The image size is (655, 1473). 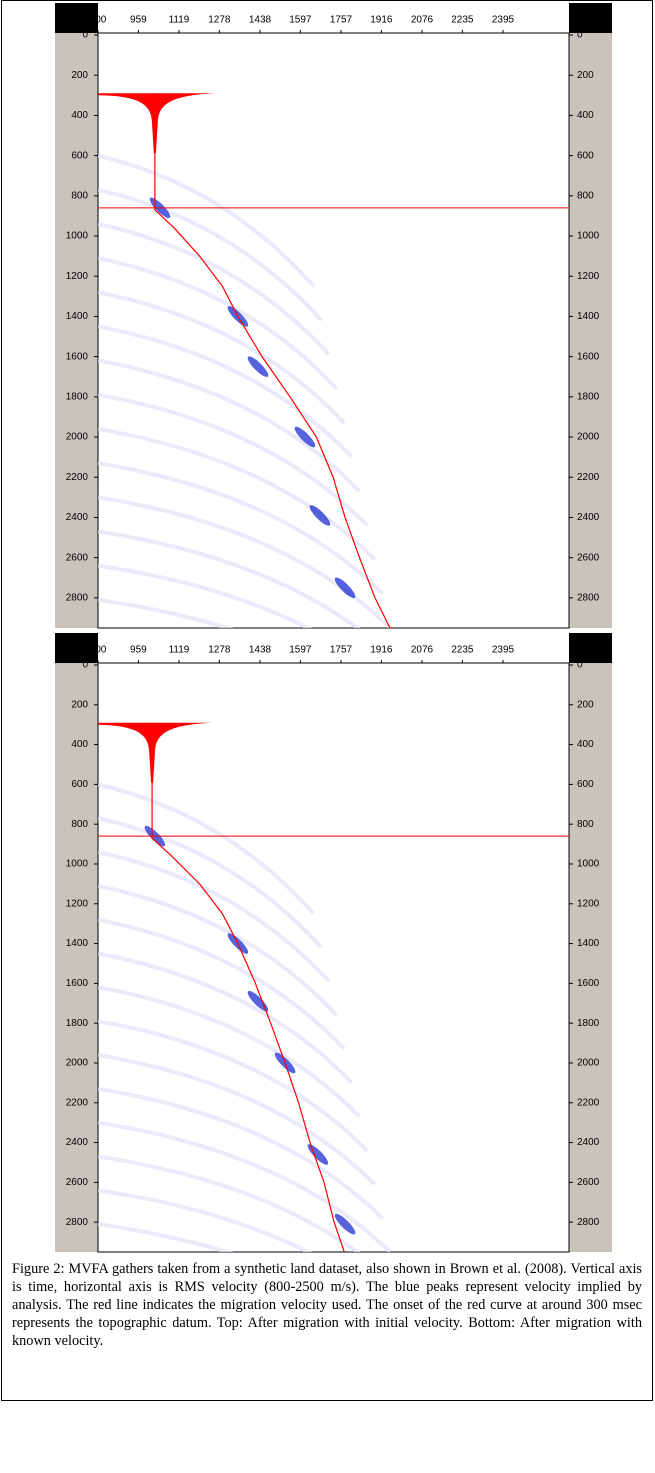 I want to click on x-tick-label: 1119, so click(x=179, y=20).